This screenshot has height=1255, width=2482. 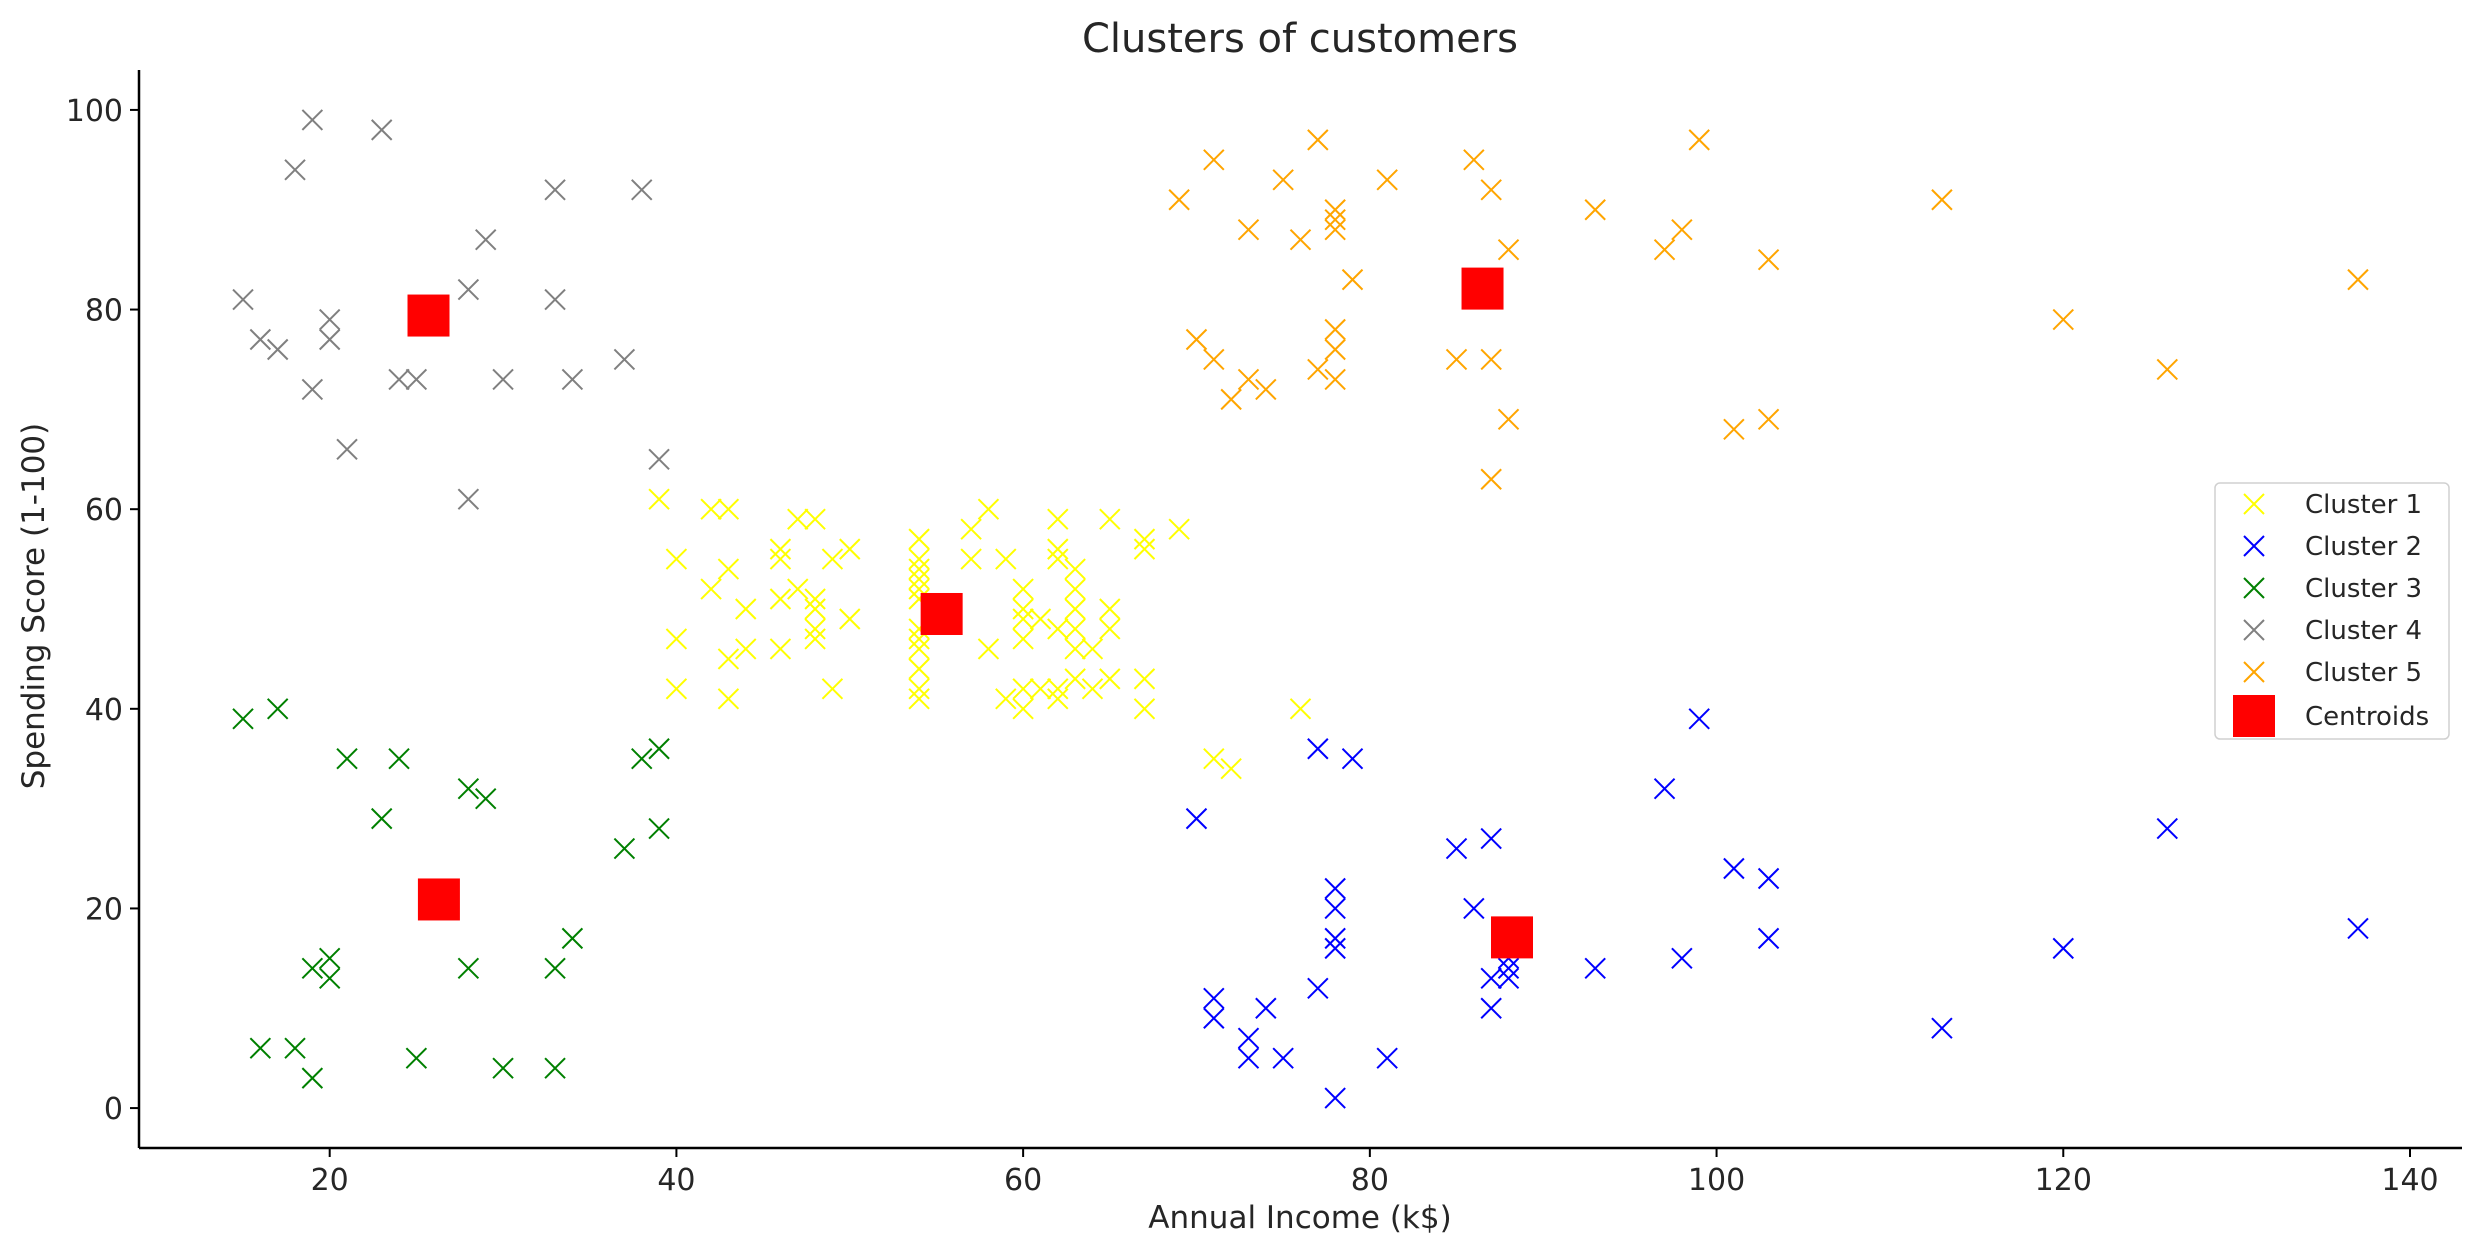 What do you see at coordinates (2367, 717) in the screenshot?
I see `legend-label: Centroids` at bounding box center [2367, 717].